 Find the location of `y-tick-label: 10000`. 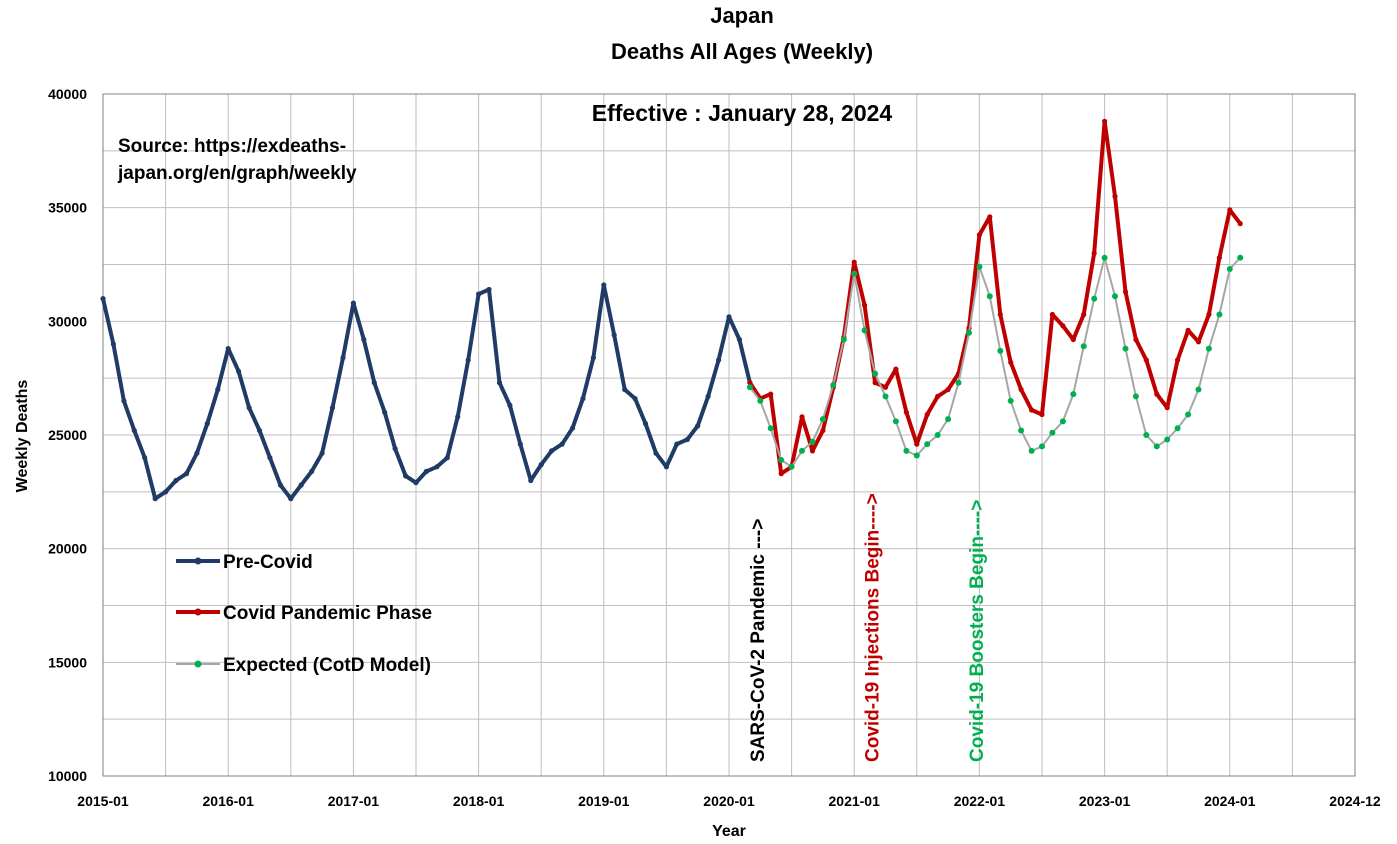

y-tick-label: 10000 is located at coordinates (67, 776).